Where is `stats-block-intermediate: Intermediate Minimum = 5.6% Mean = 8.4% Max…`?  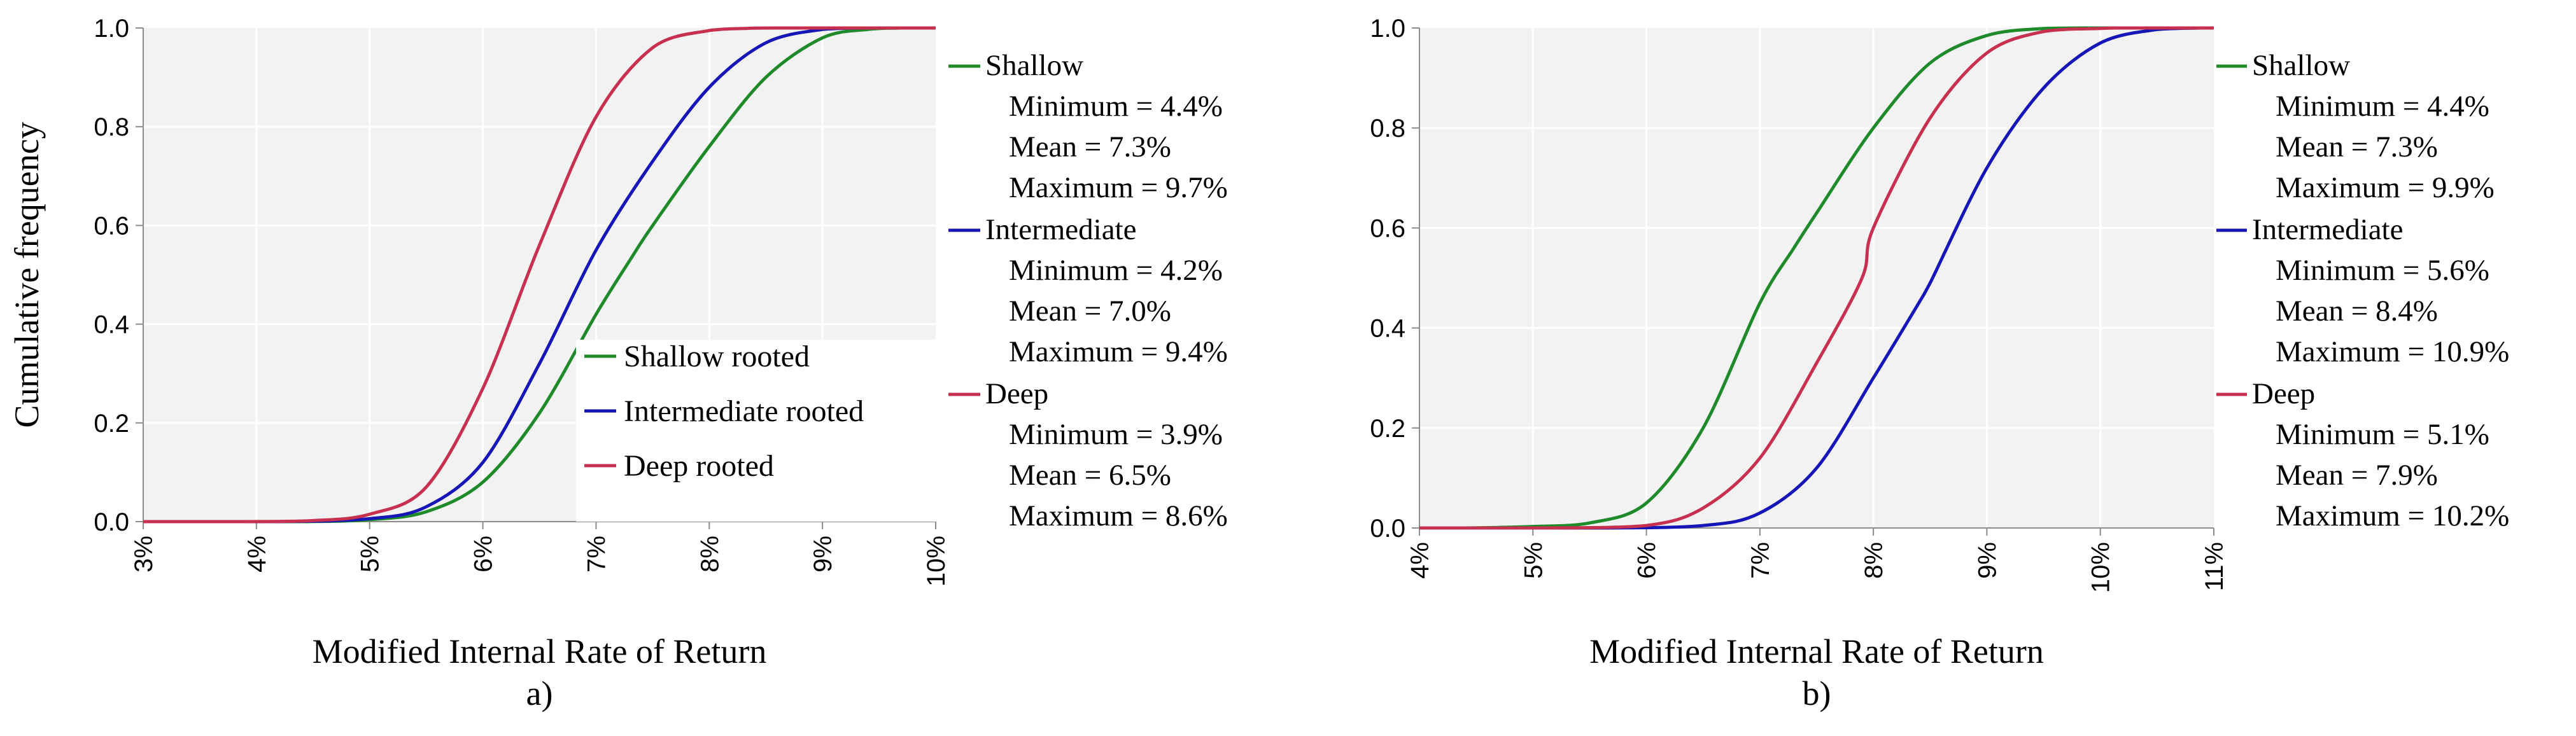
stats-block-intermediate: Intermediate Minimum = 5.6% Mean = 8.4% Max… is located at coordinates (2363, 290).